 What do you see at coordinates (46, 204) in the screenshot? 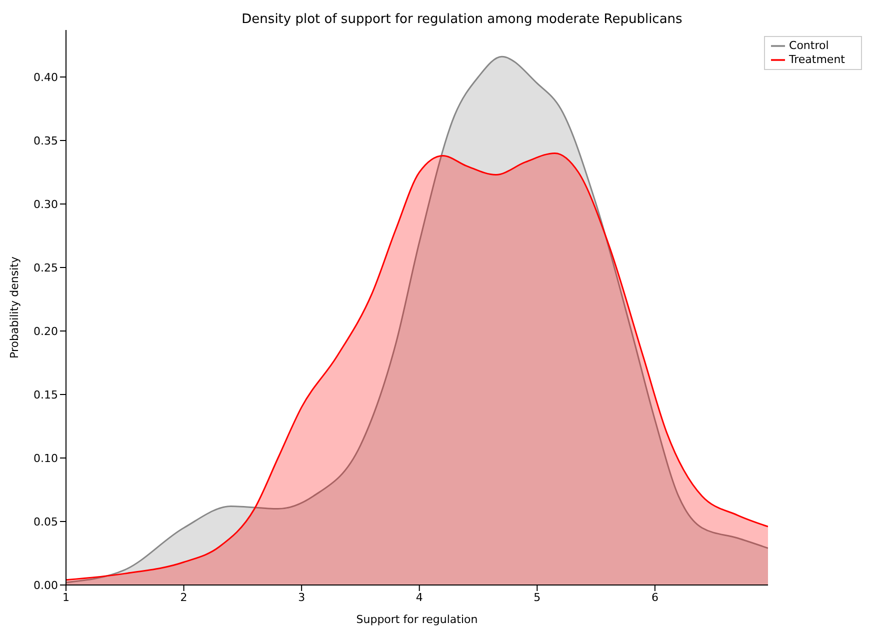
I see `y-tick-label: 0.30` at bounding box center [46, 204].